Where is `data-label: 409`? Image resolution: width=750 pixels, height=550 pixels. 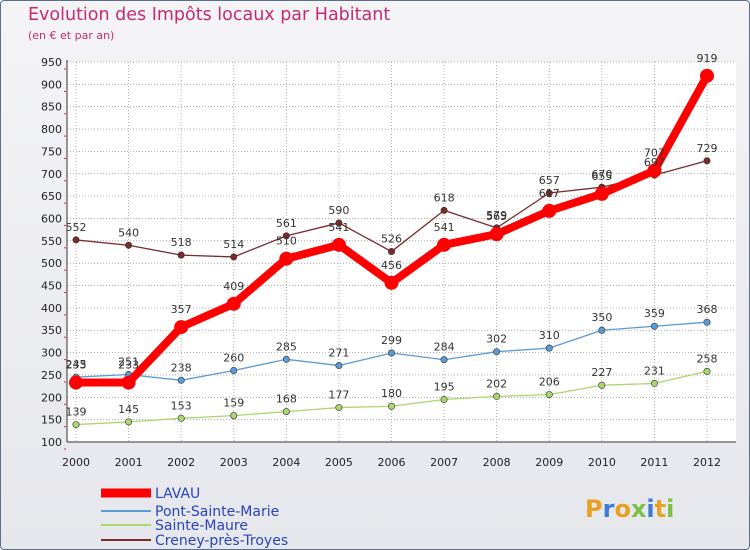 data-label: 409 is located at coordinates (233, 286).